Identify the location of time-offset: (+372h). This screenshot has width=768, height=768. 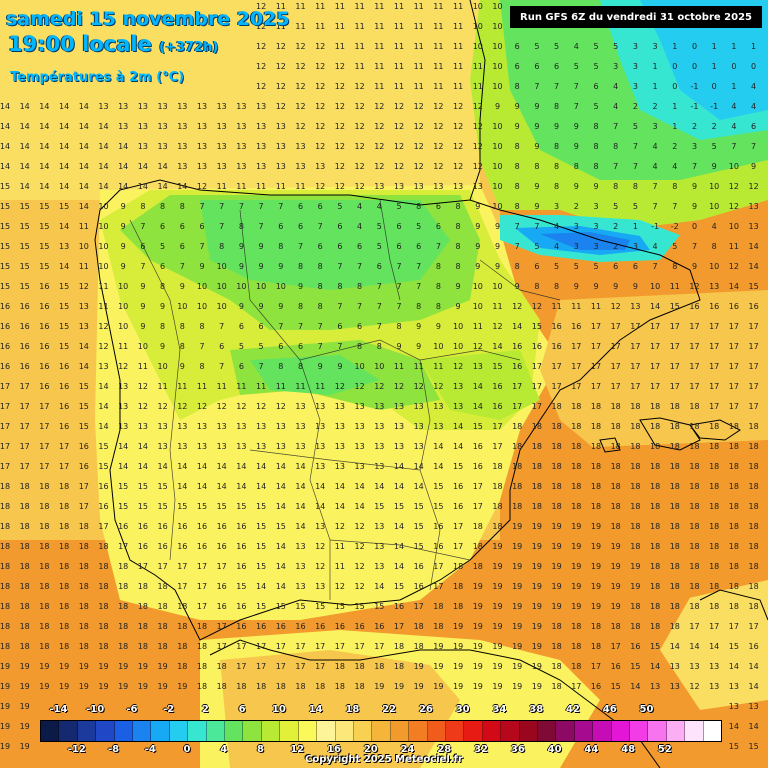
(189, 47).